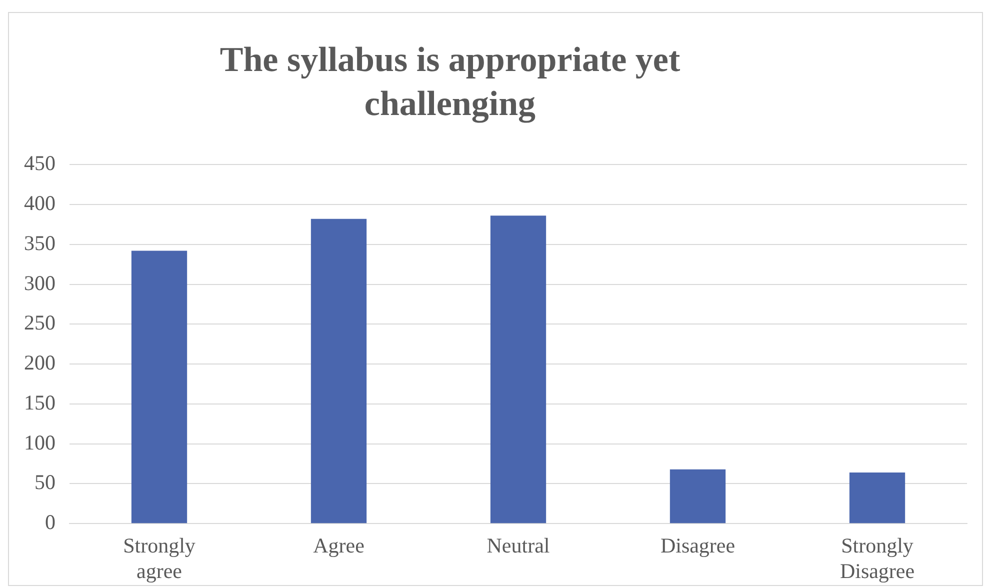 The height and width of the screenshot is (588, 987). I want to click on x-tick-label: Strongly agree, so click(159, 558).